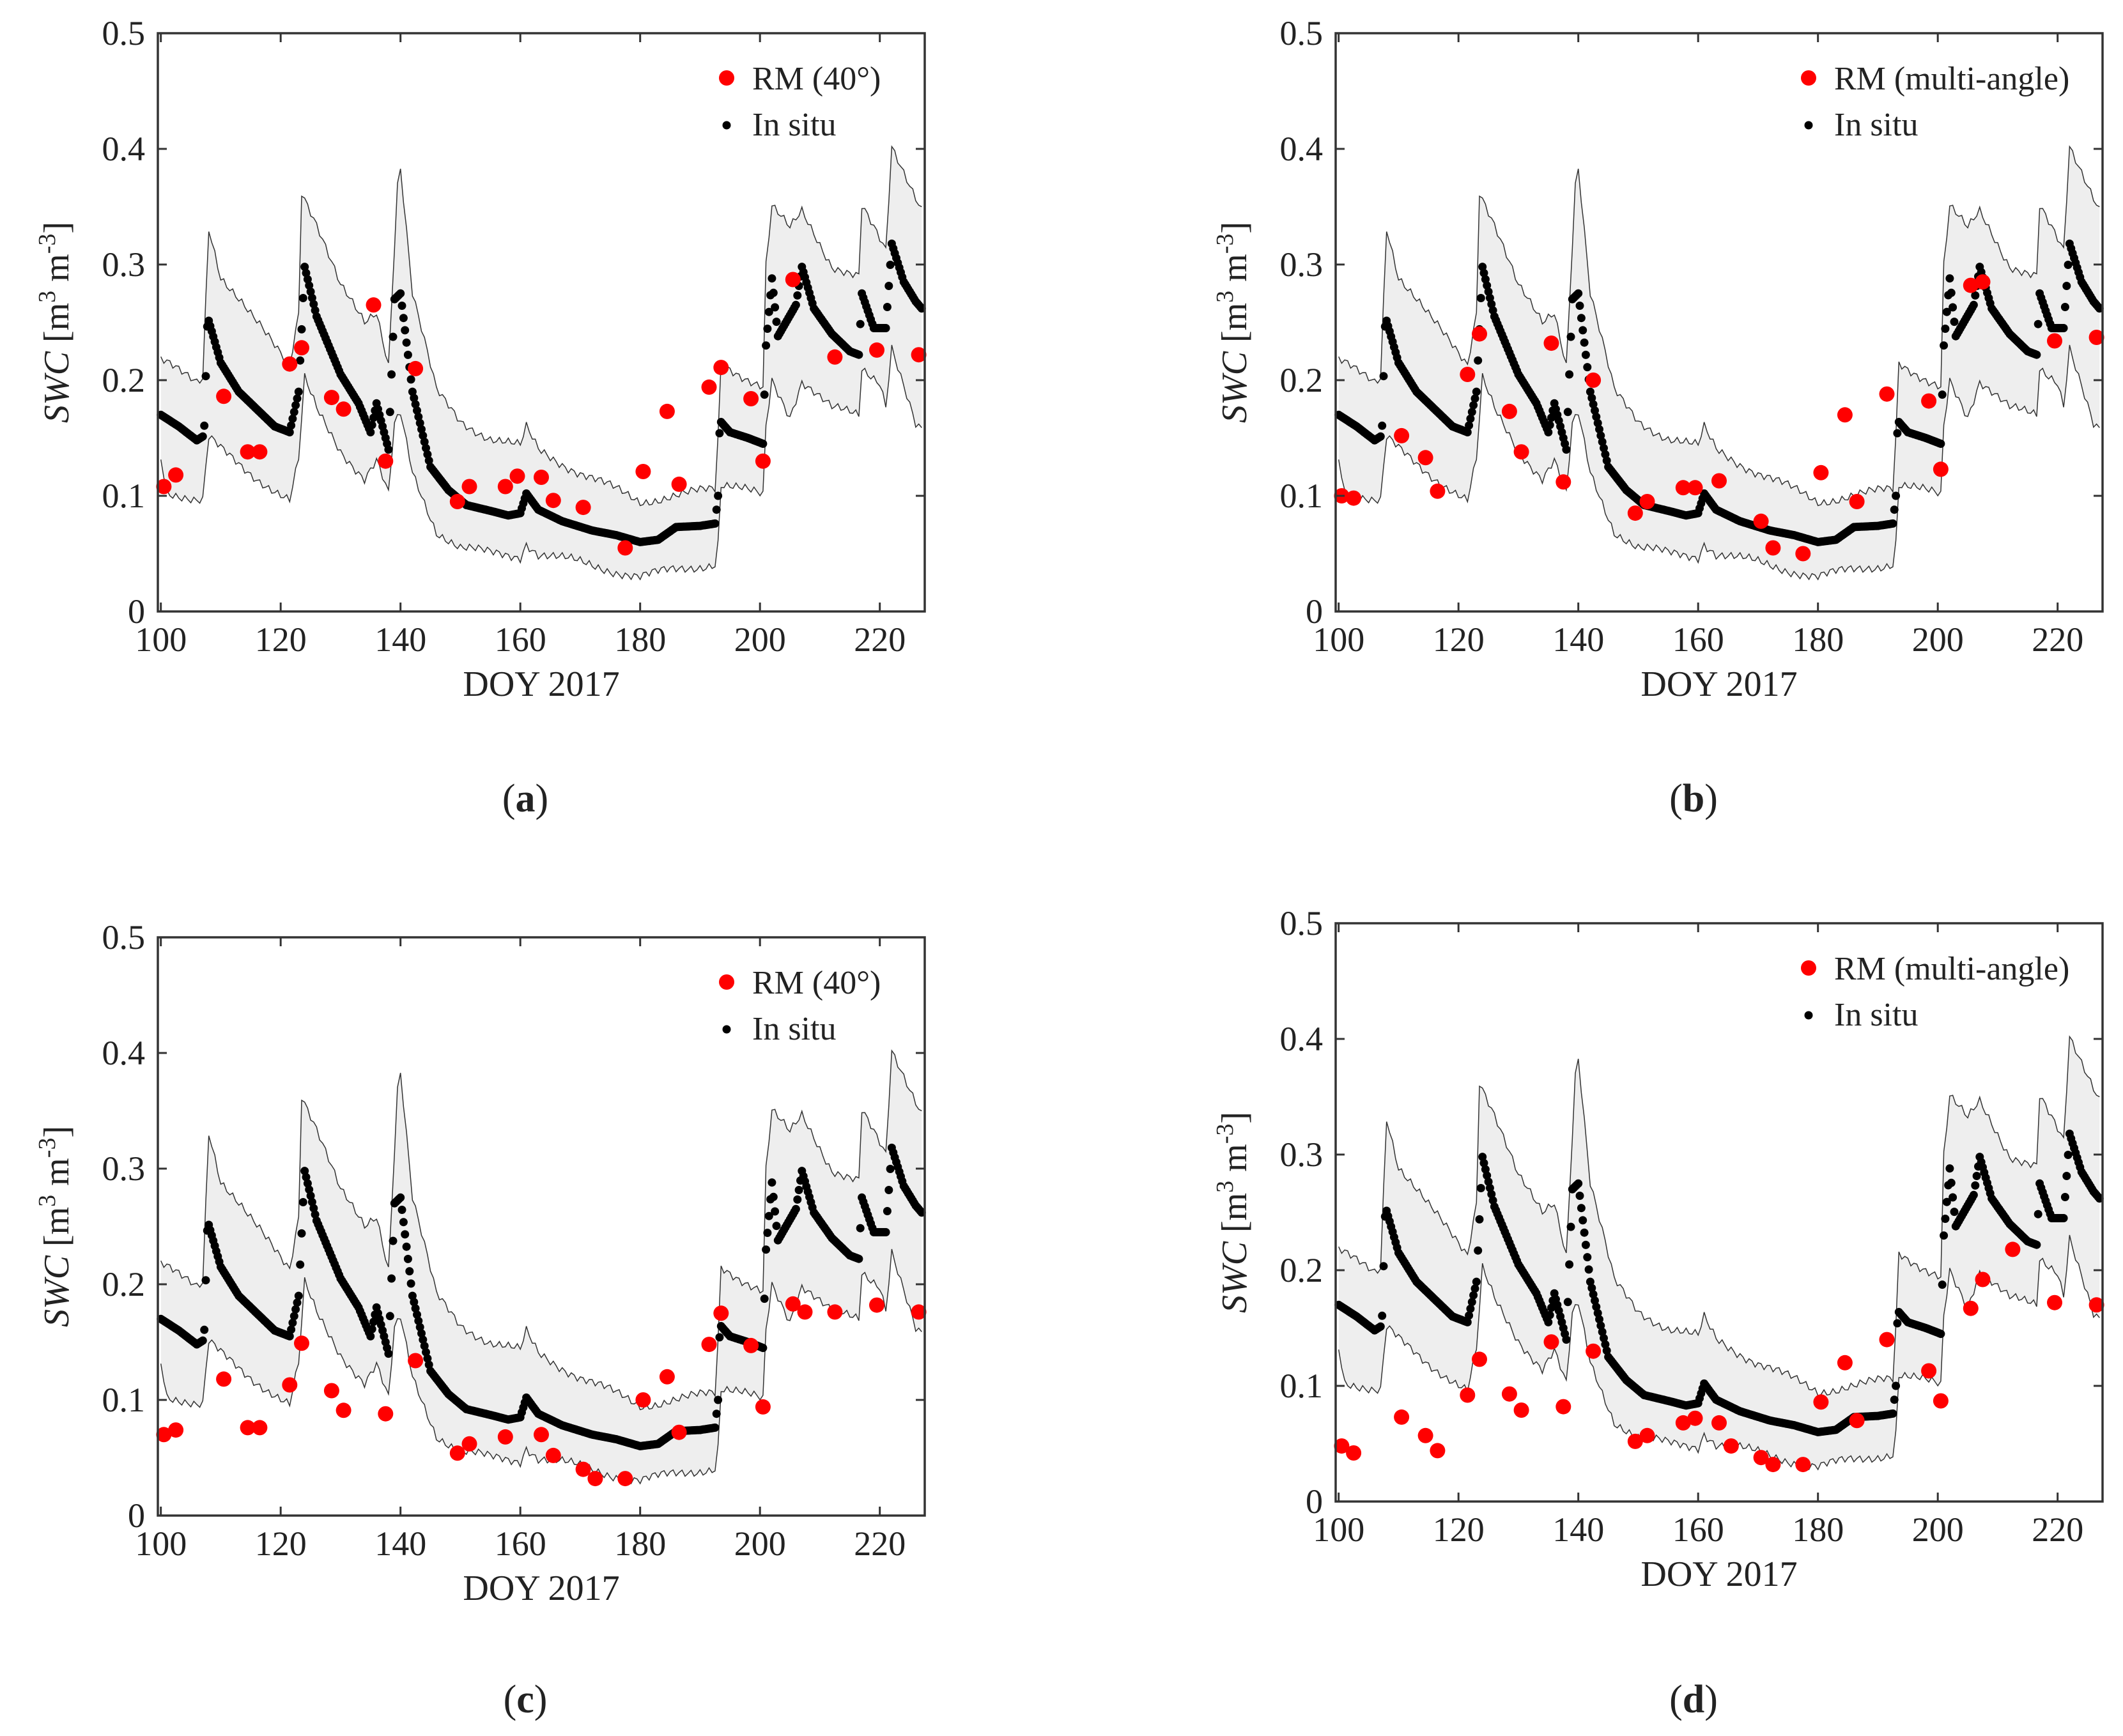 The image size is (2123, 1736). I want to click on x-axis-label: DOY 2017, so click(1718, 684).